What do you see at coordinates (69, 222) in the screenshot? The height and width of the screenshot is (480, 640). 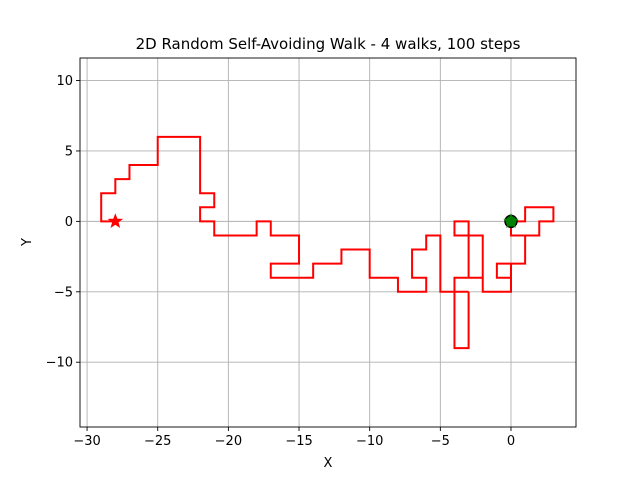 I see `y-tick-label: 0` at bounding box center [69, 222].